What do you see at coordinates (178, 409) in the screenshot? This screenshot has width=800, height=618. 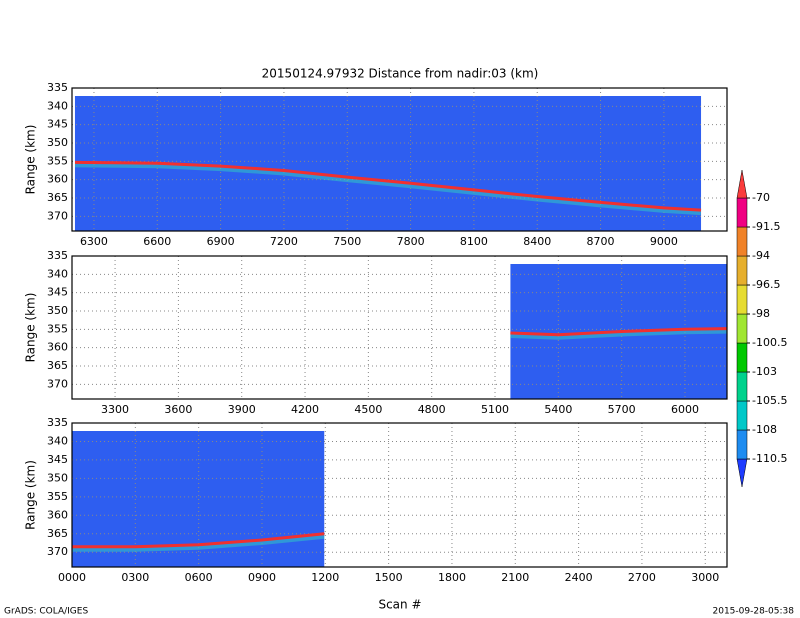 I see `x-tick-label: 3600` at bounding box center [178, 409].